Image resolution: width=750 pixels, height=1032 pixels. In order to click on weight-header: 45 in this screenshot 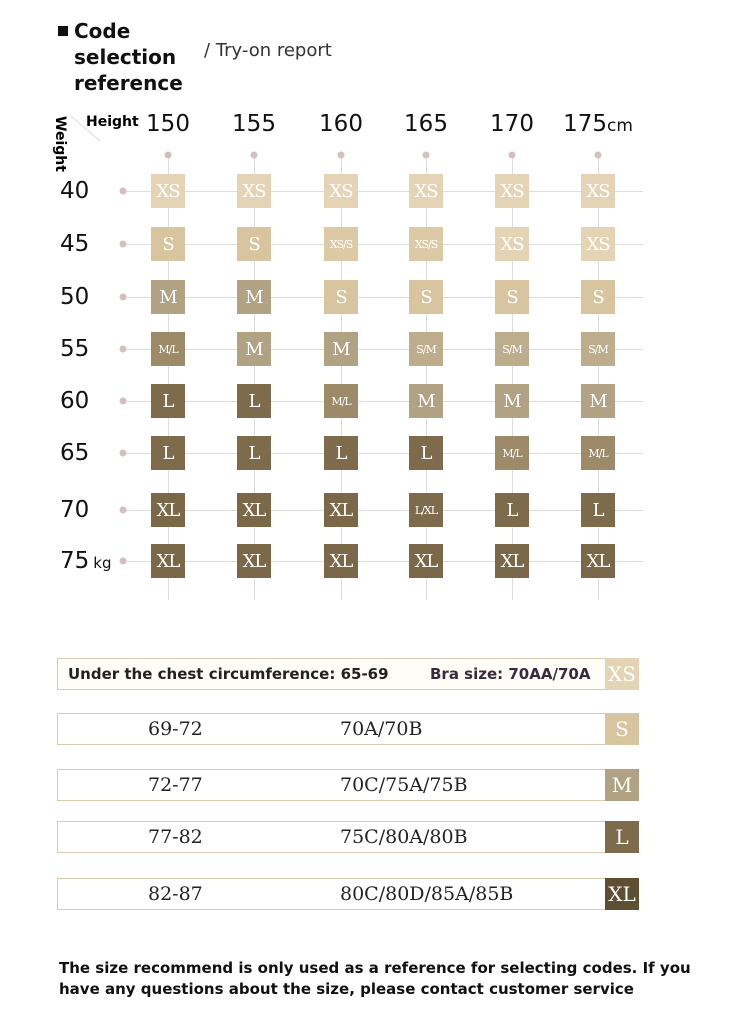, I will do `click(74, 244)`.